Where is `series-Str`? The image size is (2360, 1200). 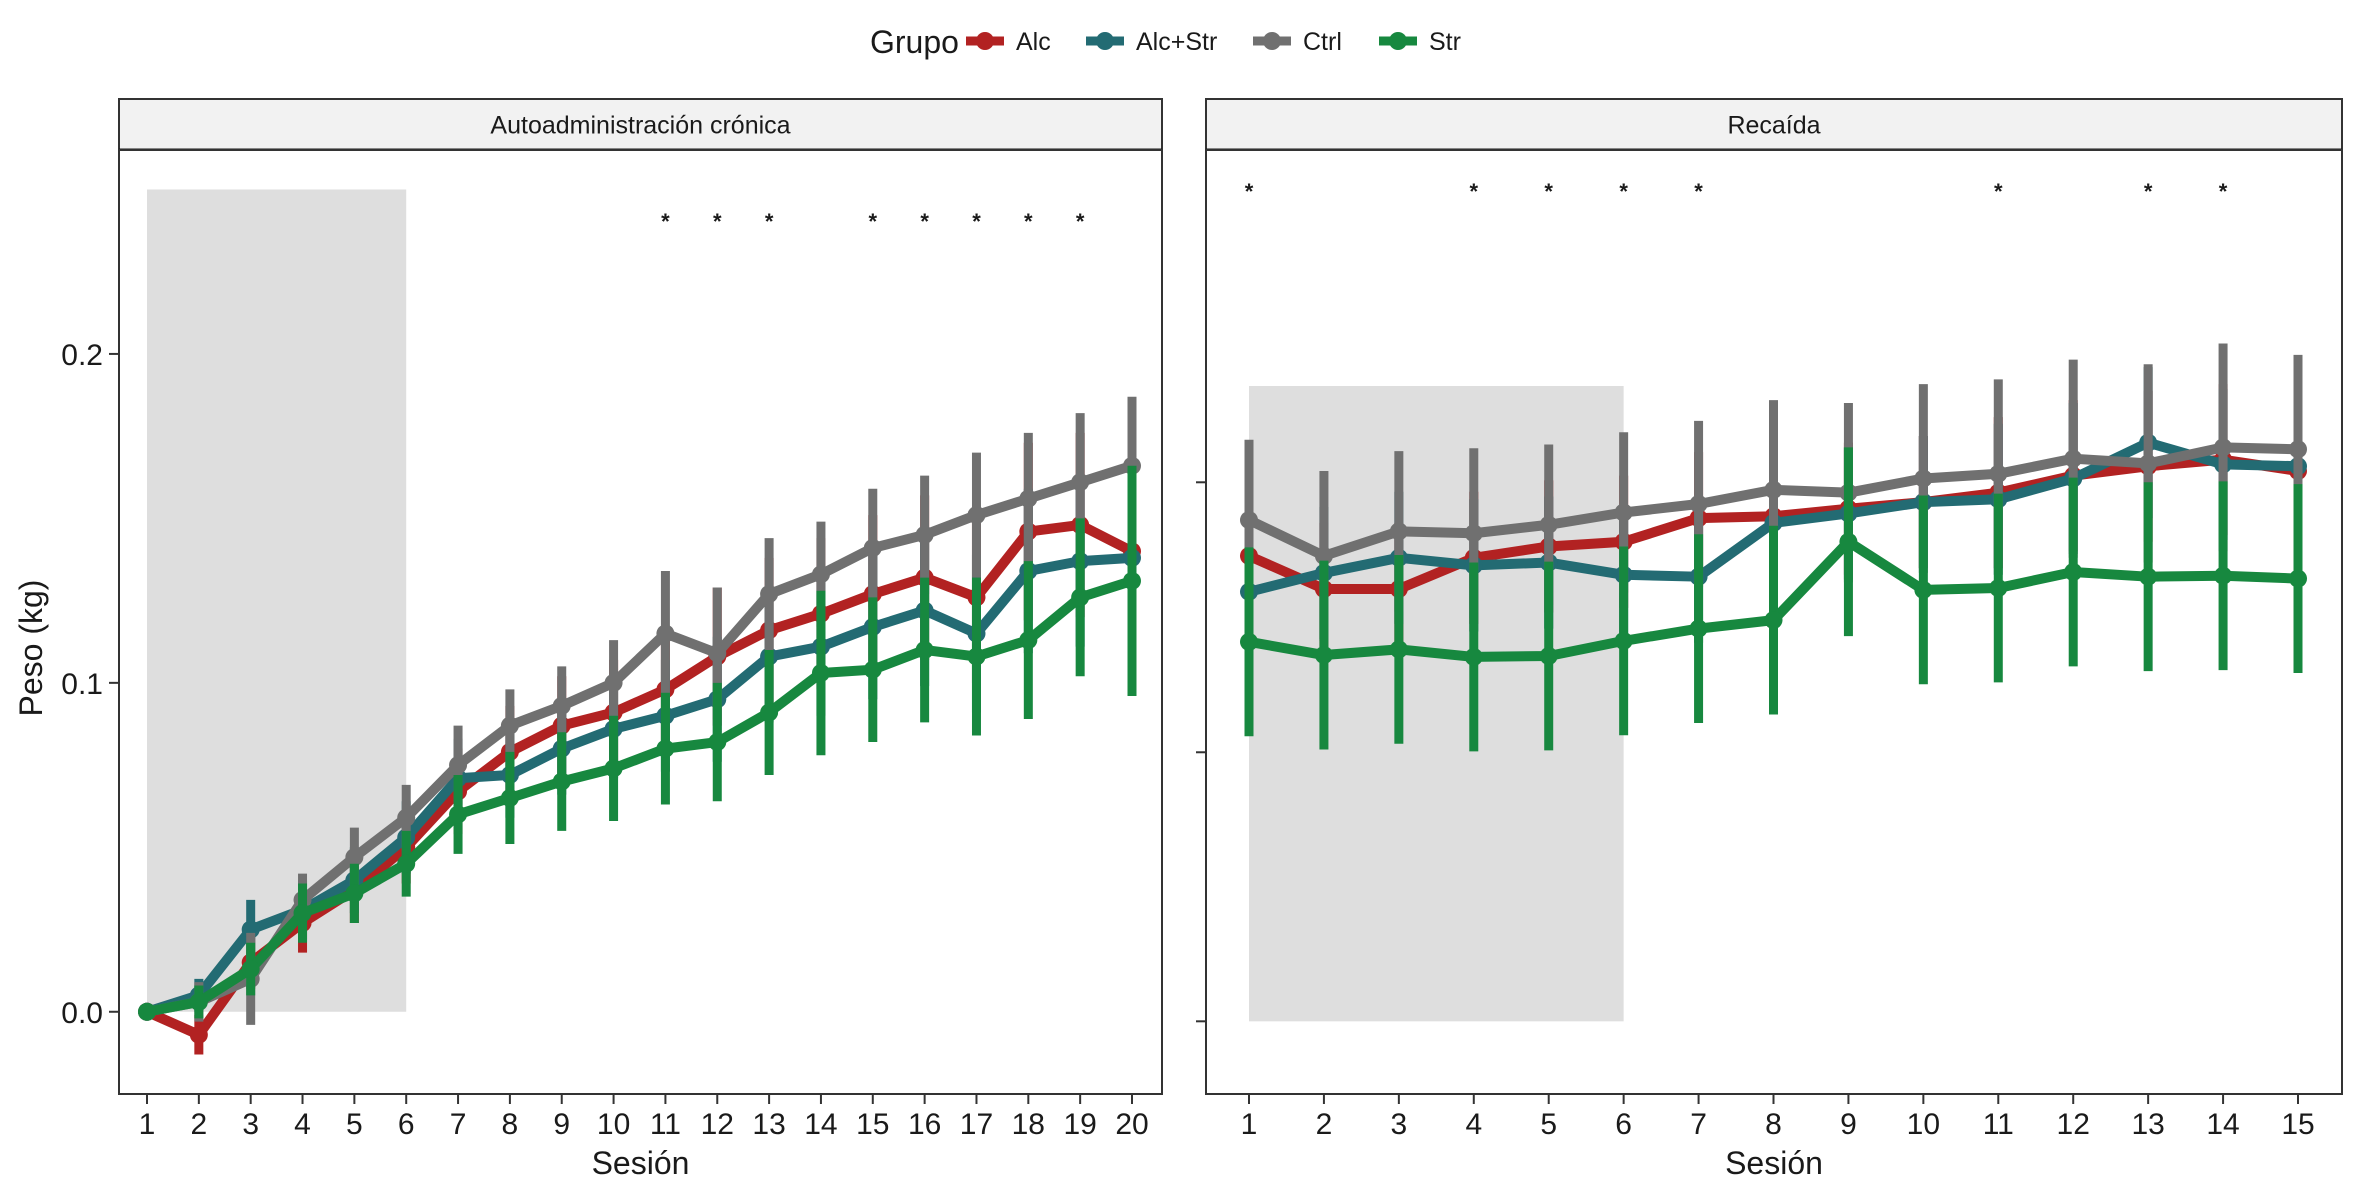
series-Str is located at coordinates (1773, 599).